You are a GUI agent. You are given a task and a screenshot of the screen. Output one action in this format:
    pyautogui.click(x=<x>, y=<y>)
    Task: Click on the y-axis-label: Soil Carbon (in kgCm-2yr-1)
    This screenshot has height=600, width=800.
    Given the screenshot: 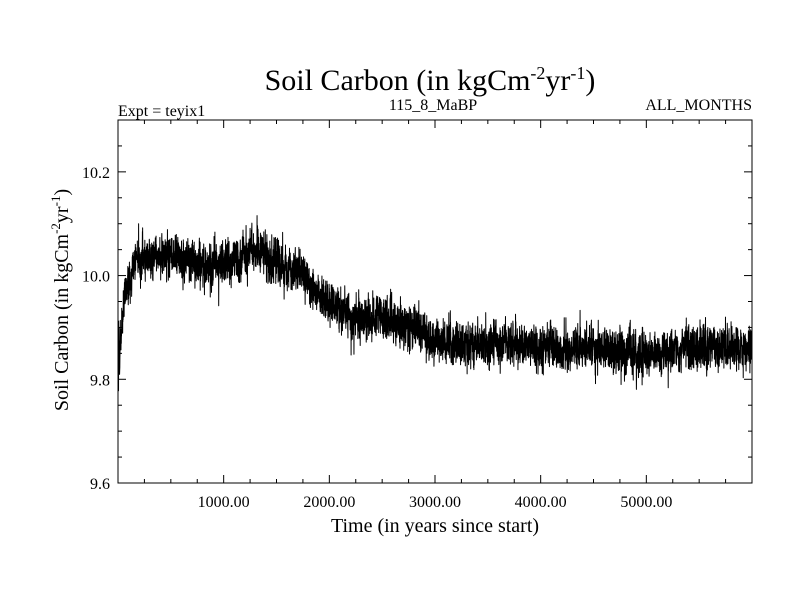 What is the action you would take?
    pyautogui.click(x=60, y=300)
    